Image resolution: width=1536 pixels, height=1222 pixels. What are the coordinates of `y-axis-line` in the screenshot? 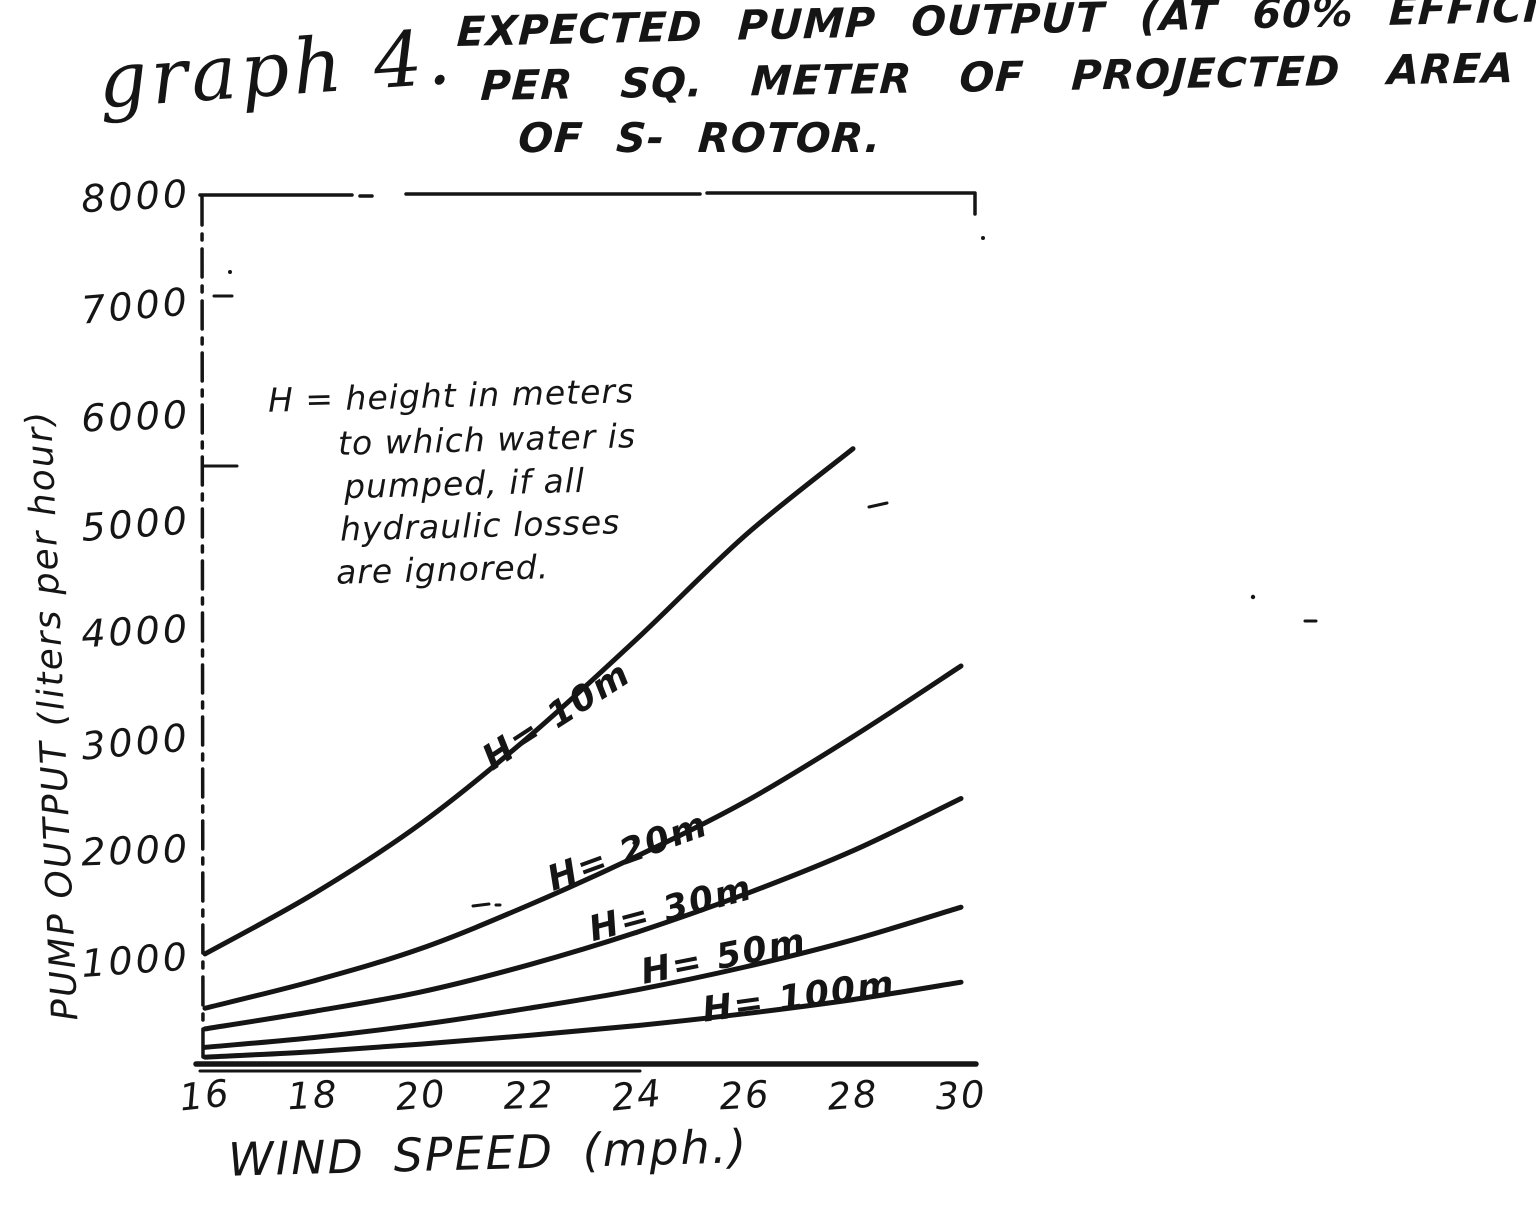 It's located at (202, 630).